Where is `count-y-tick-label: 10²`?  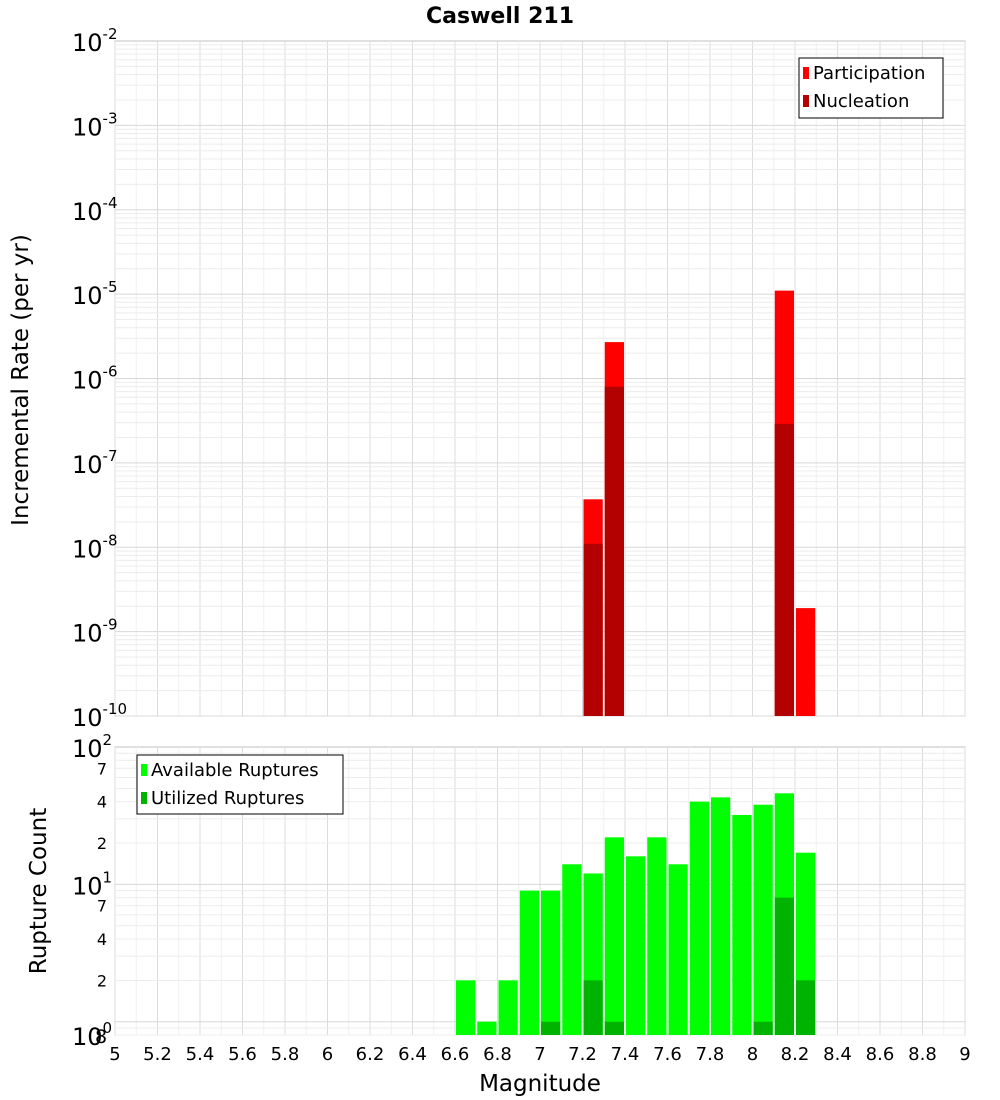 count-y-tick-label: 10² is located at coordinates (92, 747).